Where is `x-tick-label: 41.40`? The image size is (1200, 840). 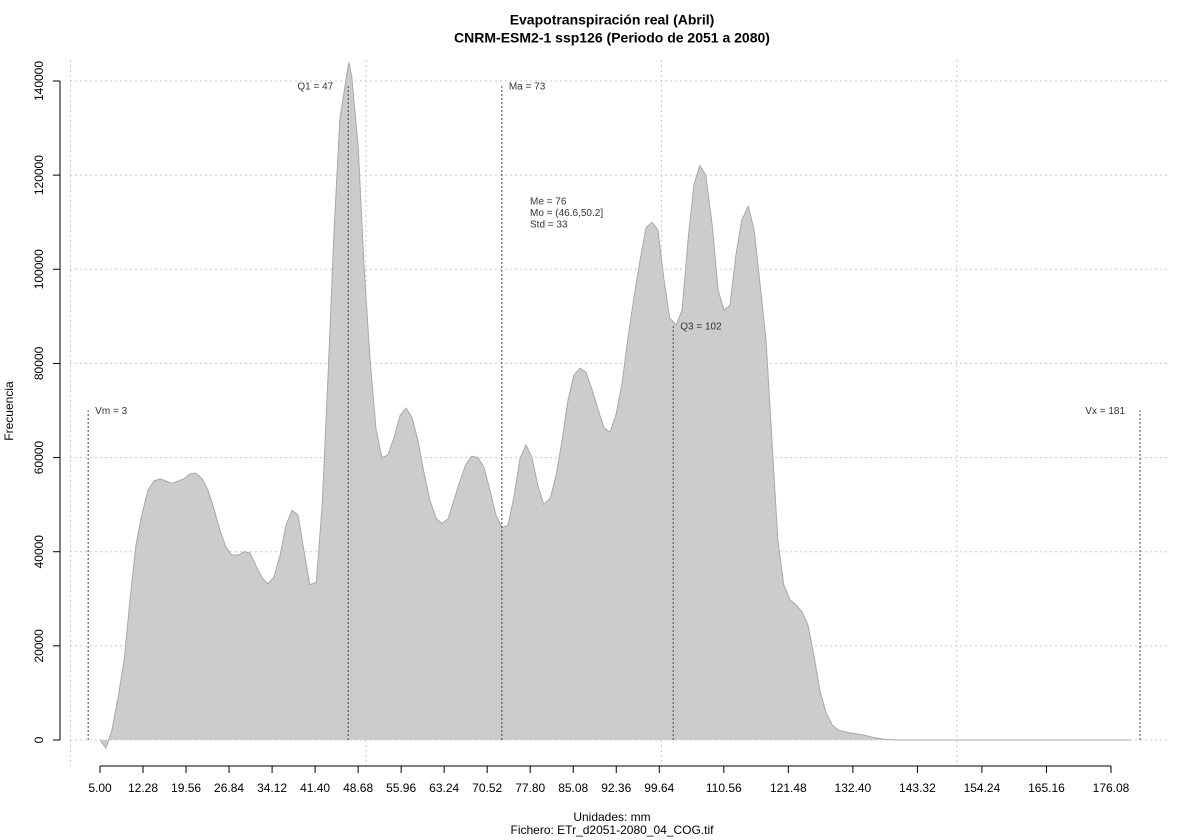
x-tick-label: 41.40 is located at coordinates (315, 788).